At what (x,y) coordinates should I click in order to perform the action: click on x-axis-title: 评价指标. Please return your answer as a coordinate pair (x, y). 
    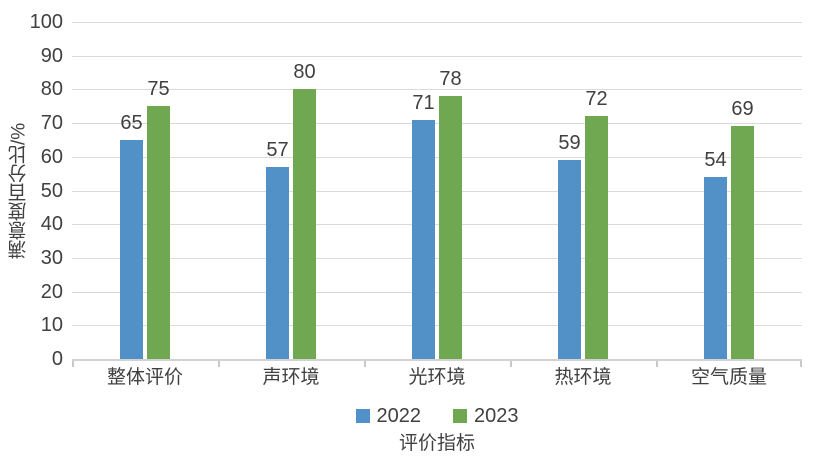
    Looking at the image, I should click on (436, 443).